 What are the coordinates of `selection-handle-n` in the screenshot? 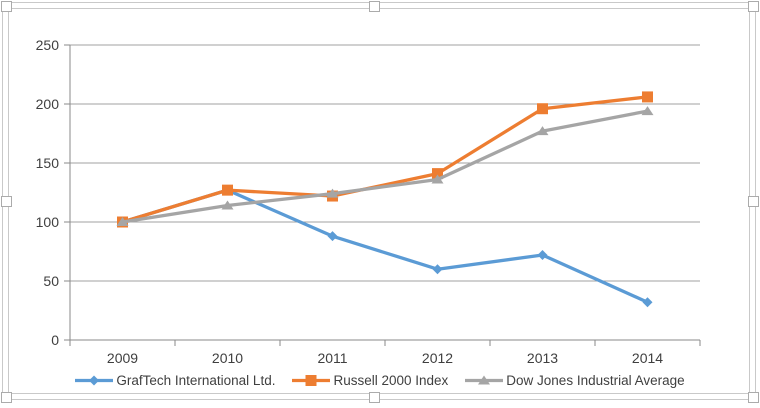 It's located at (374, 6).